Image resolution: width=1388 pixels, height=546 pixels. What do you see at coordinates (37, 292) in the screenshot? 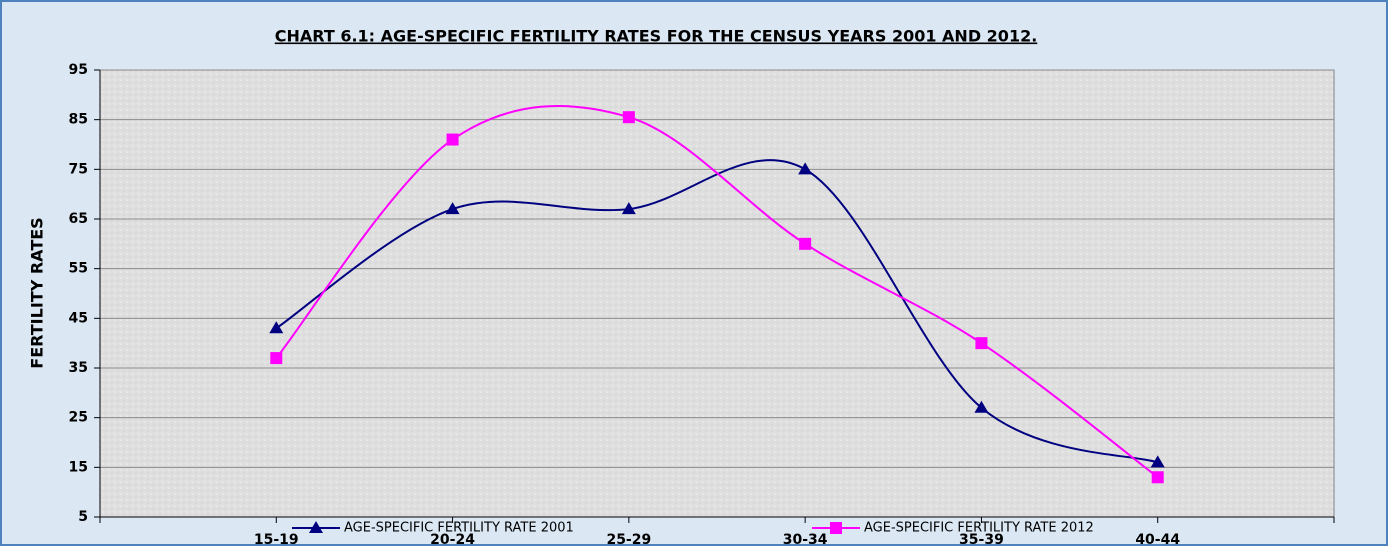
I see `y-axis-label: FERTILITY RATES` at bounding box center [37, 292].